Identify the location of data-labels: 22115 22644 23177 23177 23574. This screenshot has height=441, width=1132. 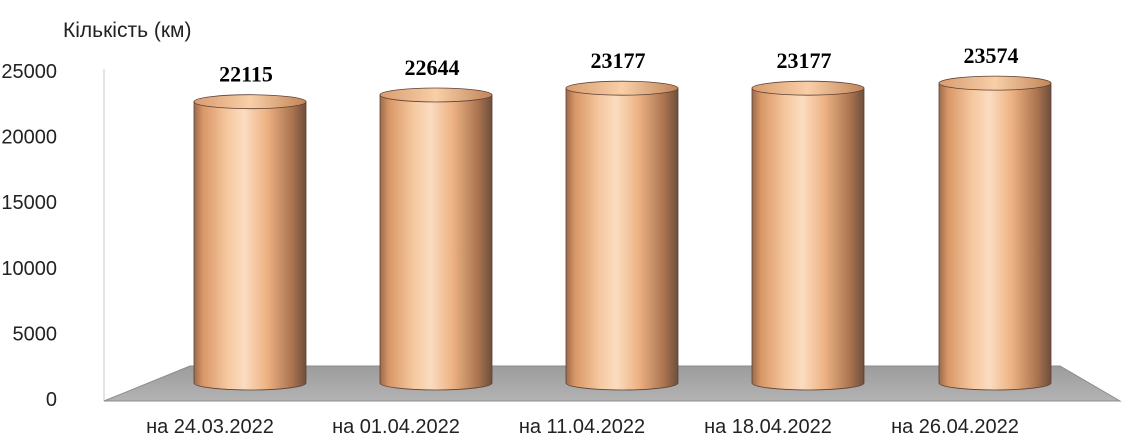
(618, 65).